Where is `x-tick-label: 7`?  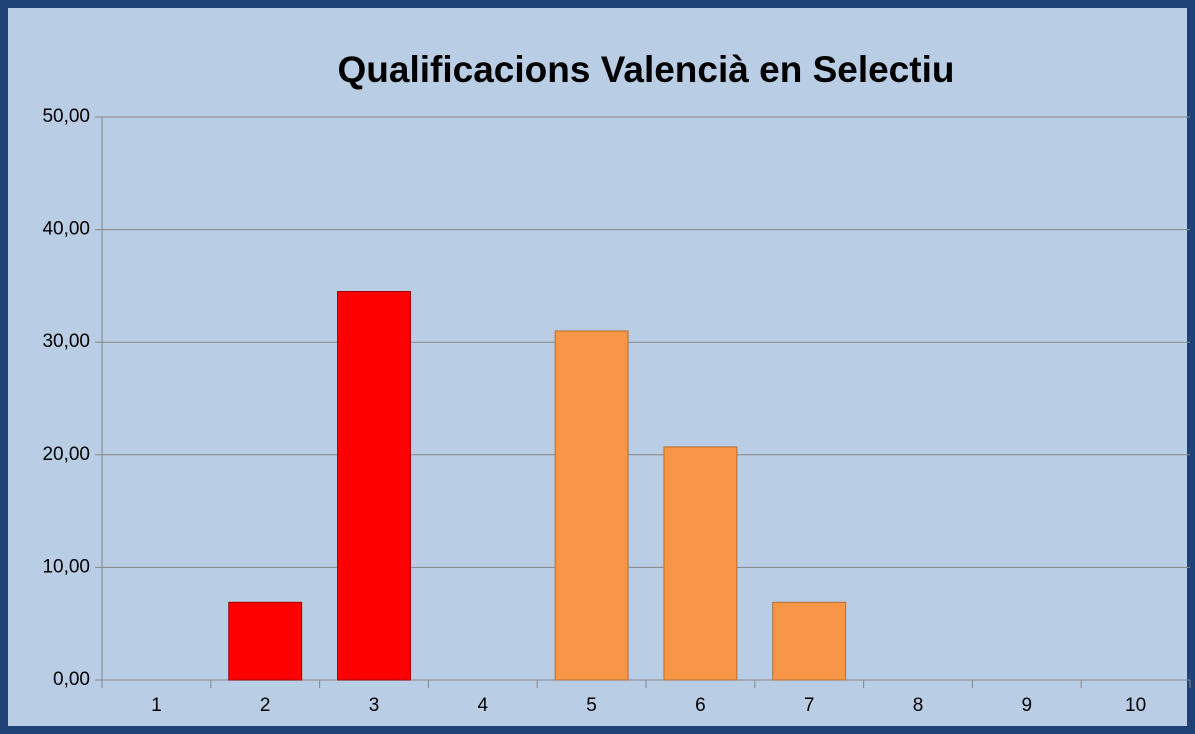 x-tick-label: 7 is located at coordinates (809, 705).